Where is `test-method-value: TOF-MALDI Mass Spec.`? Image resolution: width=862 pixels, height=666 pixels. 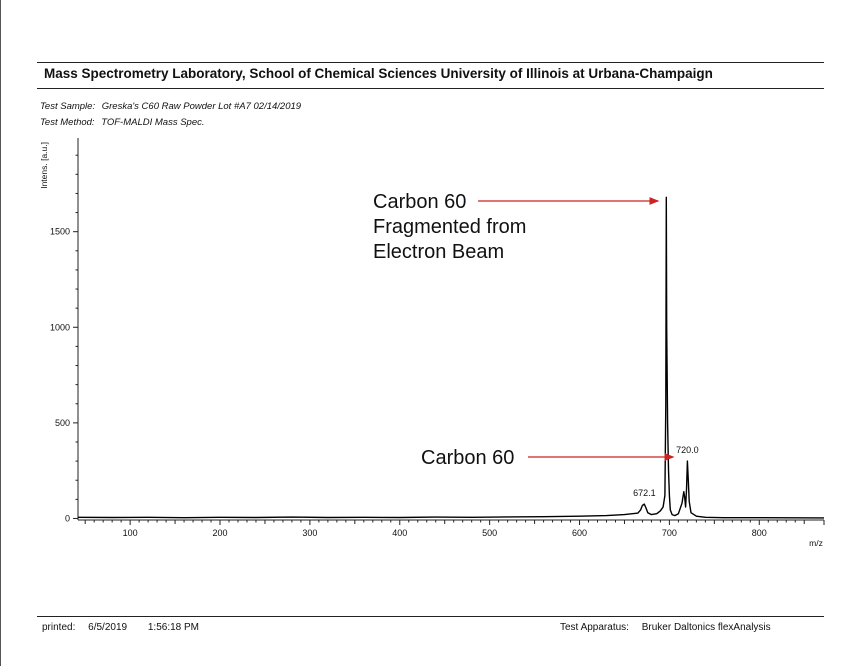
test-method-value: TOF-MALDI Mass Spec. is located at coordinates (153, 122).